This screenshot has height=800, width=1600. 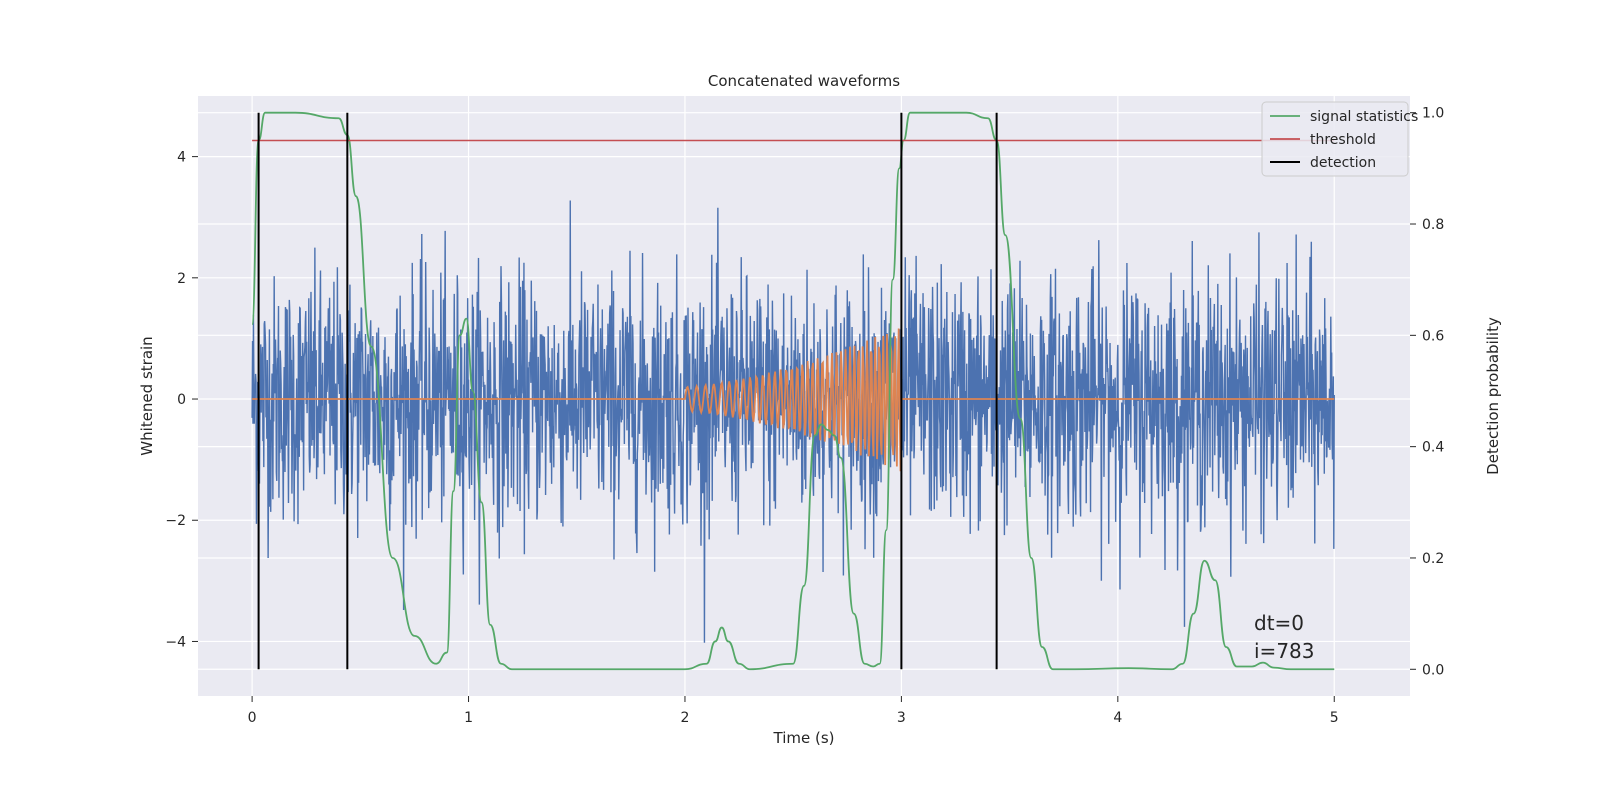 What do you see at coordinates (685, 718) in the screenshot?
I see `x-tick-label: 2` at bounding box center [685, 718].